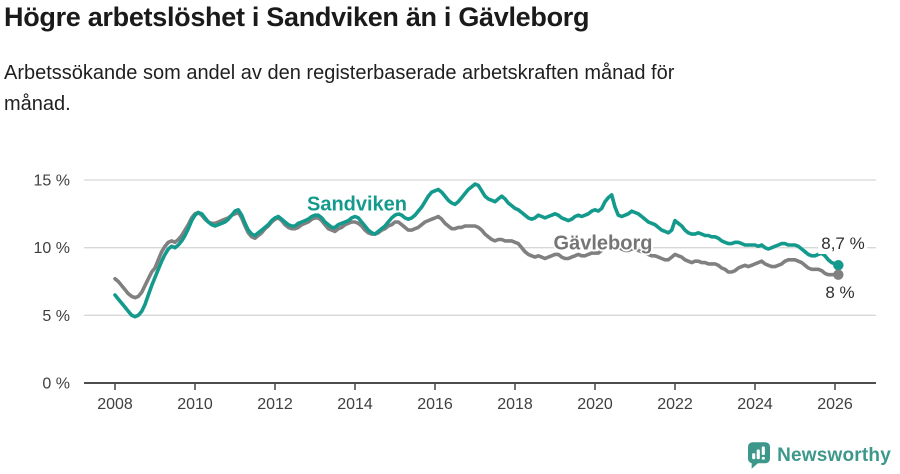 This screenshot has width=900, height=474. I want to click on series-label-sandviken: Sandviken, so click(357, 204).